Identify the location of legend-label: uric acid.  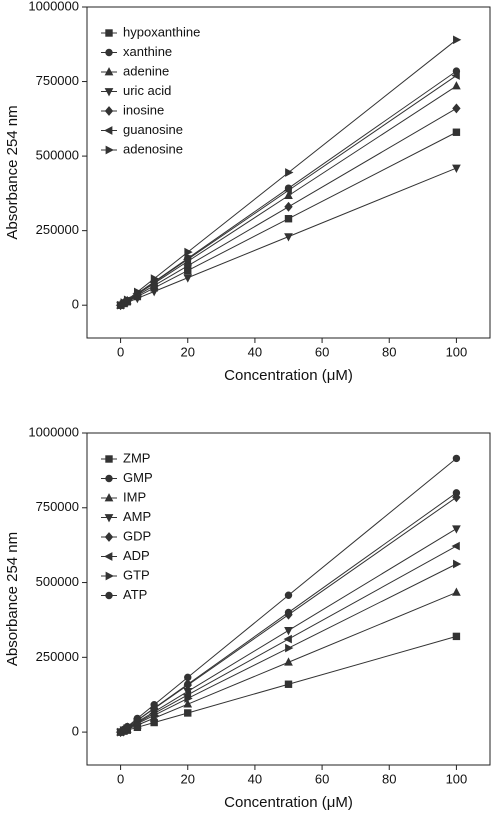
(147, 90).